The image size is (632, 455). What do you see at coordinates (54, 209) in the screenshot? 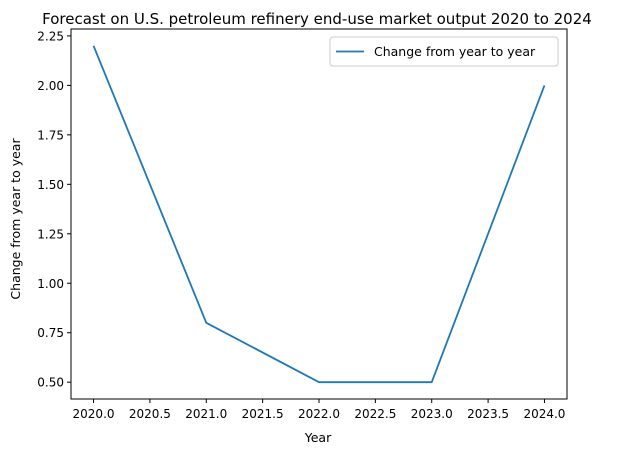
I see `y-axis: 0.50 0.75 1.00 1.25 1.50 1.75 2.00 2.25` at bounding box center [54, 209].